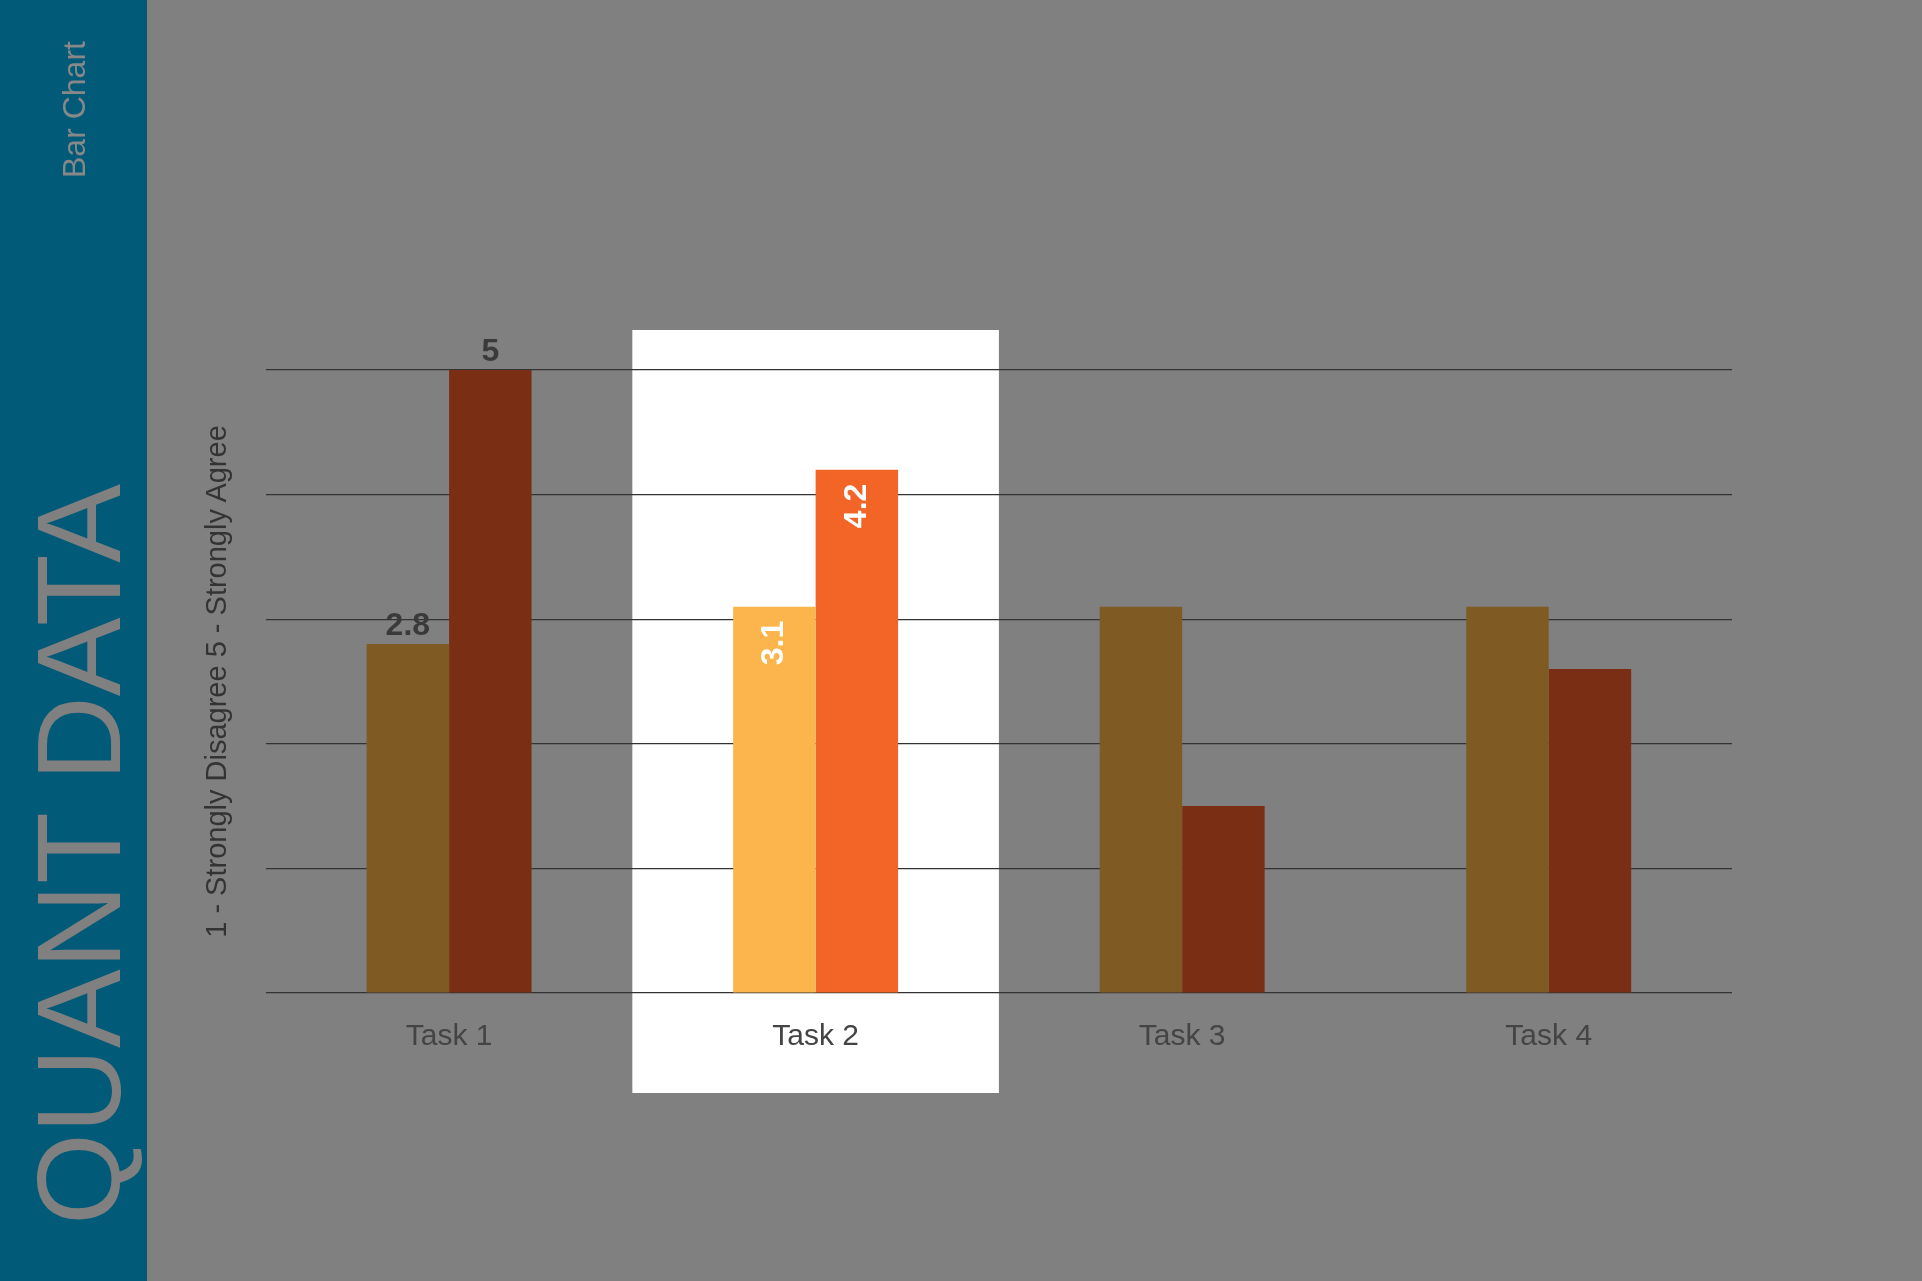  Describe the element at coordinates (490, 349) in the screenshot. I see `data-label: 5` at that location.